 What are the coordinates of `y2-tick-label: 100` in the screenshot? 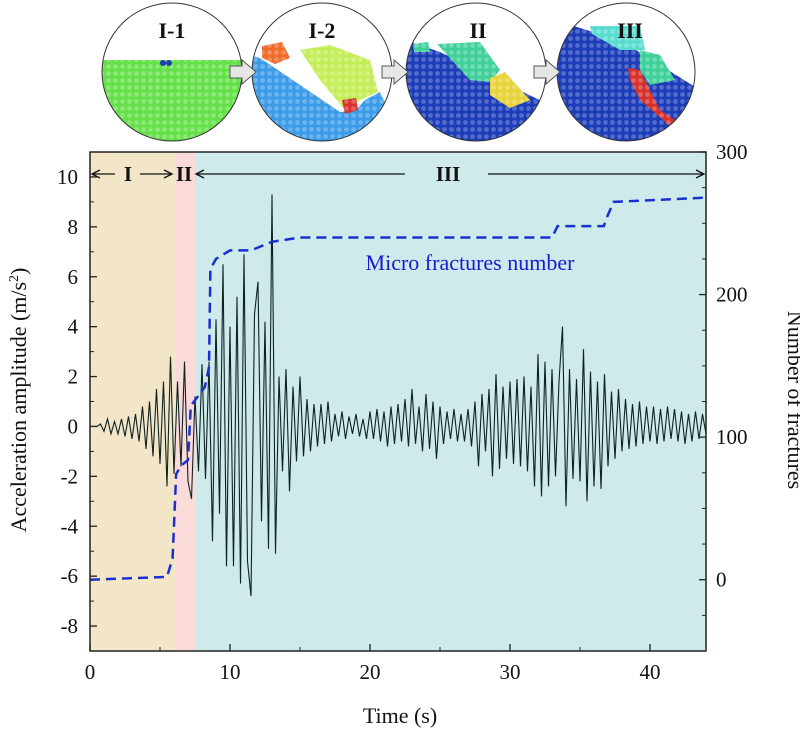 It's located at (732, 437).